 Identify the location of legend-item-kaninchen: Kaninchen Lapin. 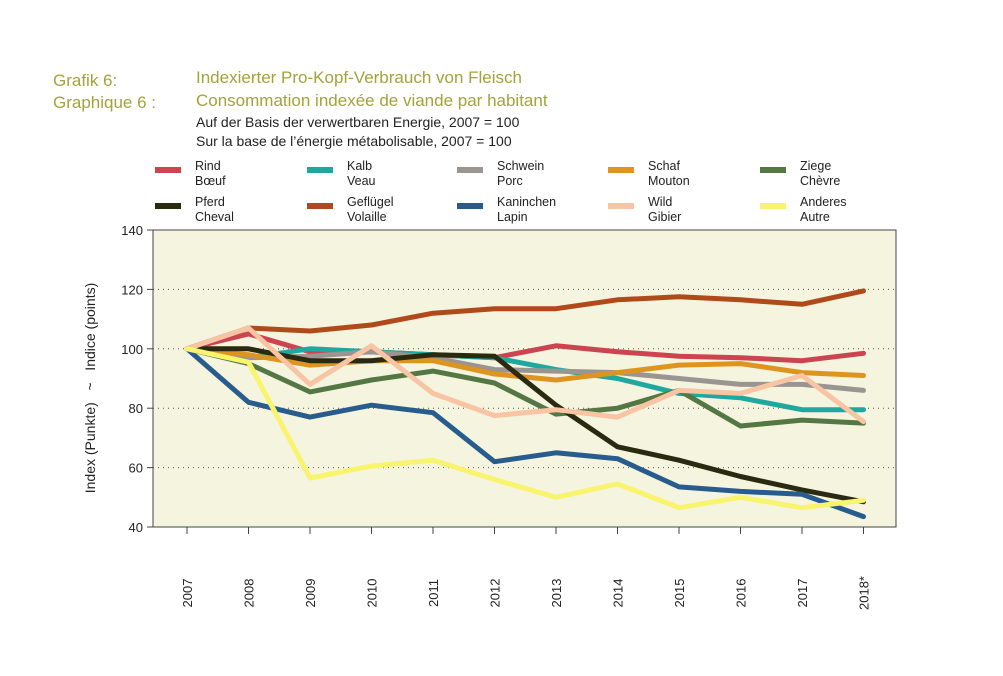
(532, 213).